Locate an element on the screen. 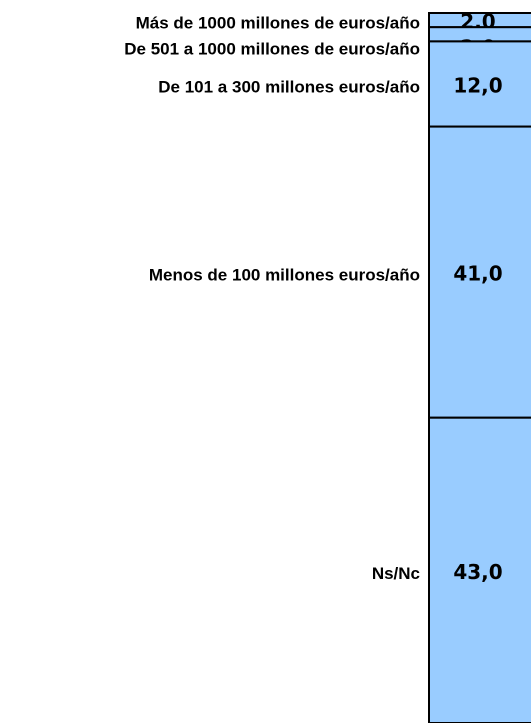  category-label: Menos de 100 millones euros/año is located at coordinates (284, 275).